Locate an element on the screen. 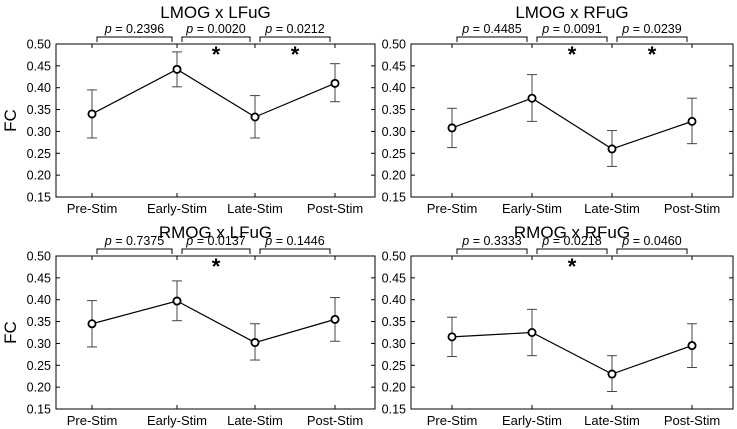  comparison-bracket: p = 0.1446 is located at coordinates (295, 244).